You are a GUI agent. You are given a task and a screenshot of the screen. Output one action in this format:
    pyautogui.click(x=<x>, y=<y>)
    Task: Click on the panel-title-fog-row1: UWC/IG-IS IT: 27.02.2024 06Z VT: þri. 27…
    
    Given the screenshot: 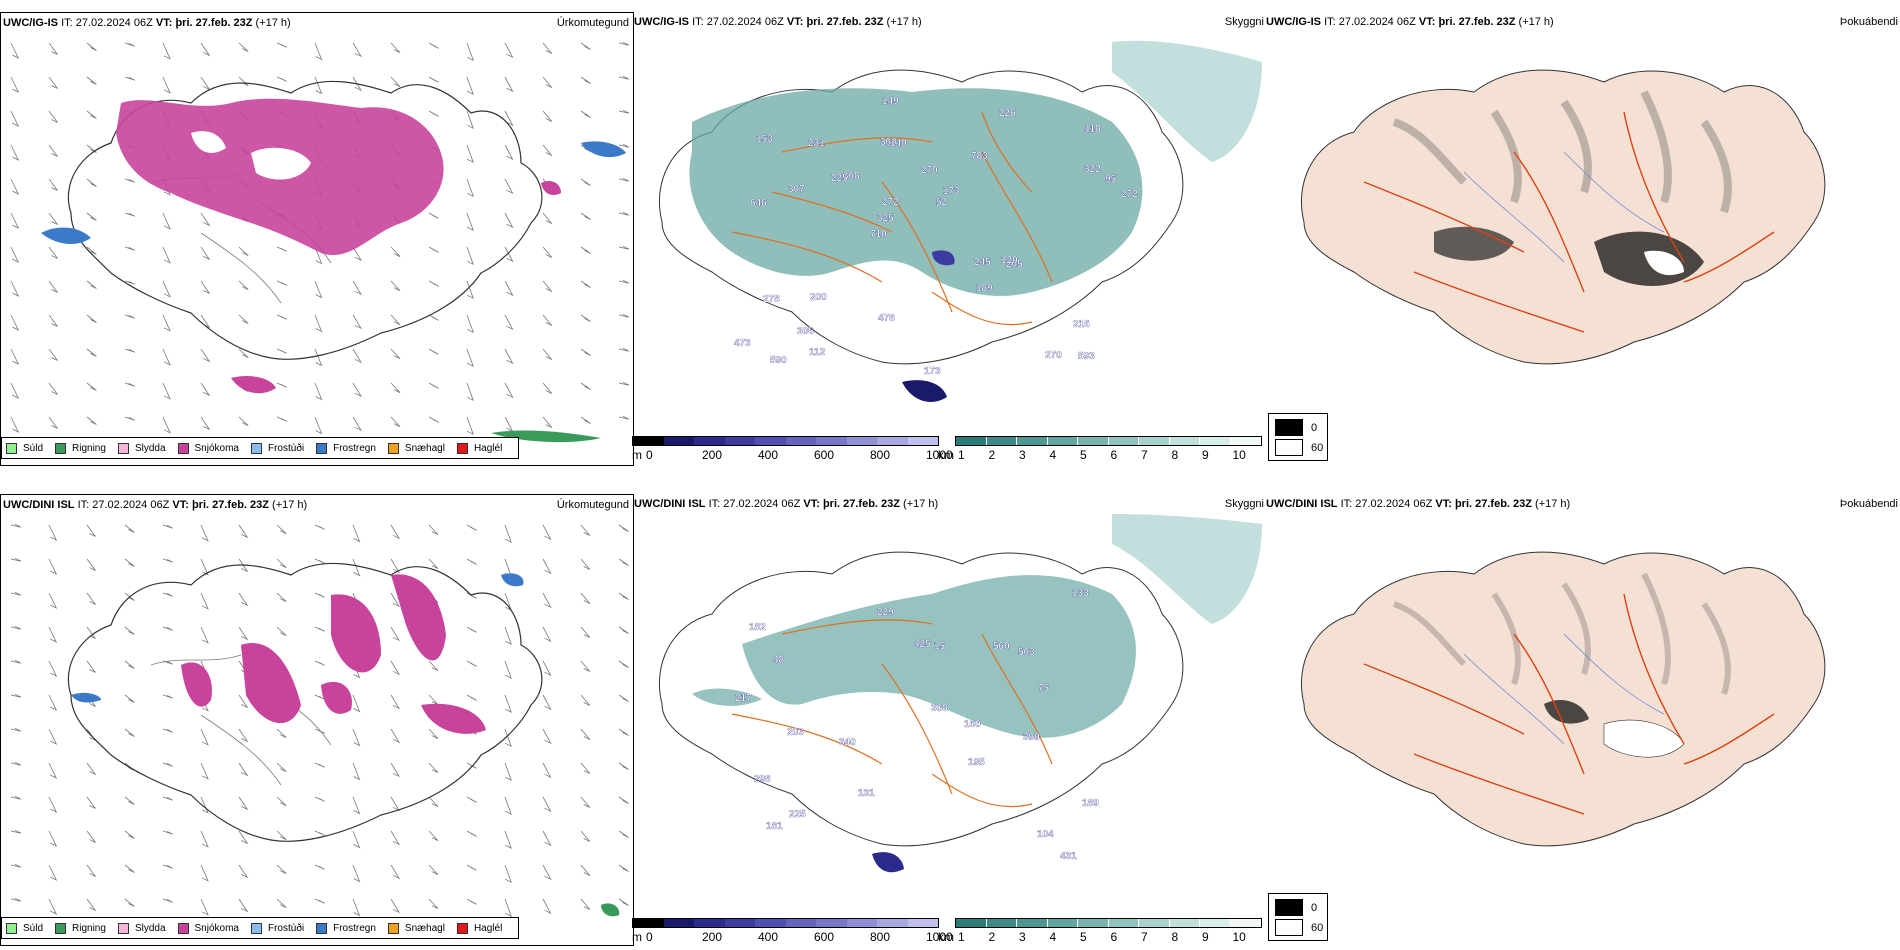 What is the action you would take?
    pyautogui.click(x=1410, y=22)
    